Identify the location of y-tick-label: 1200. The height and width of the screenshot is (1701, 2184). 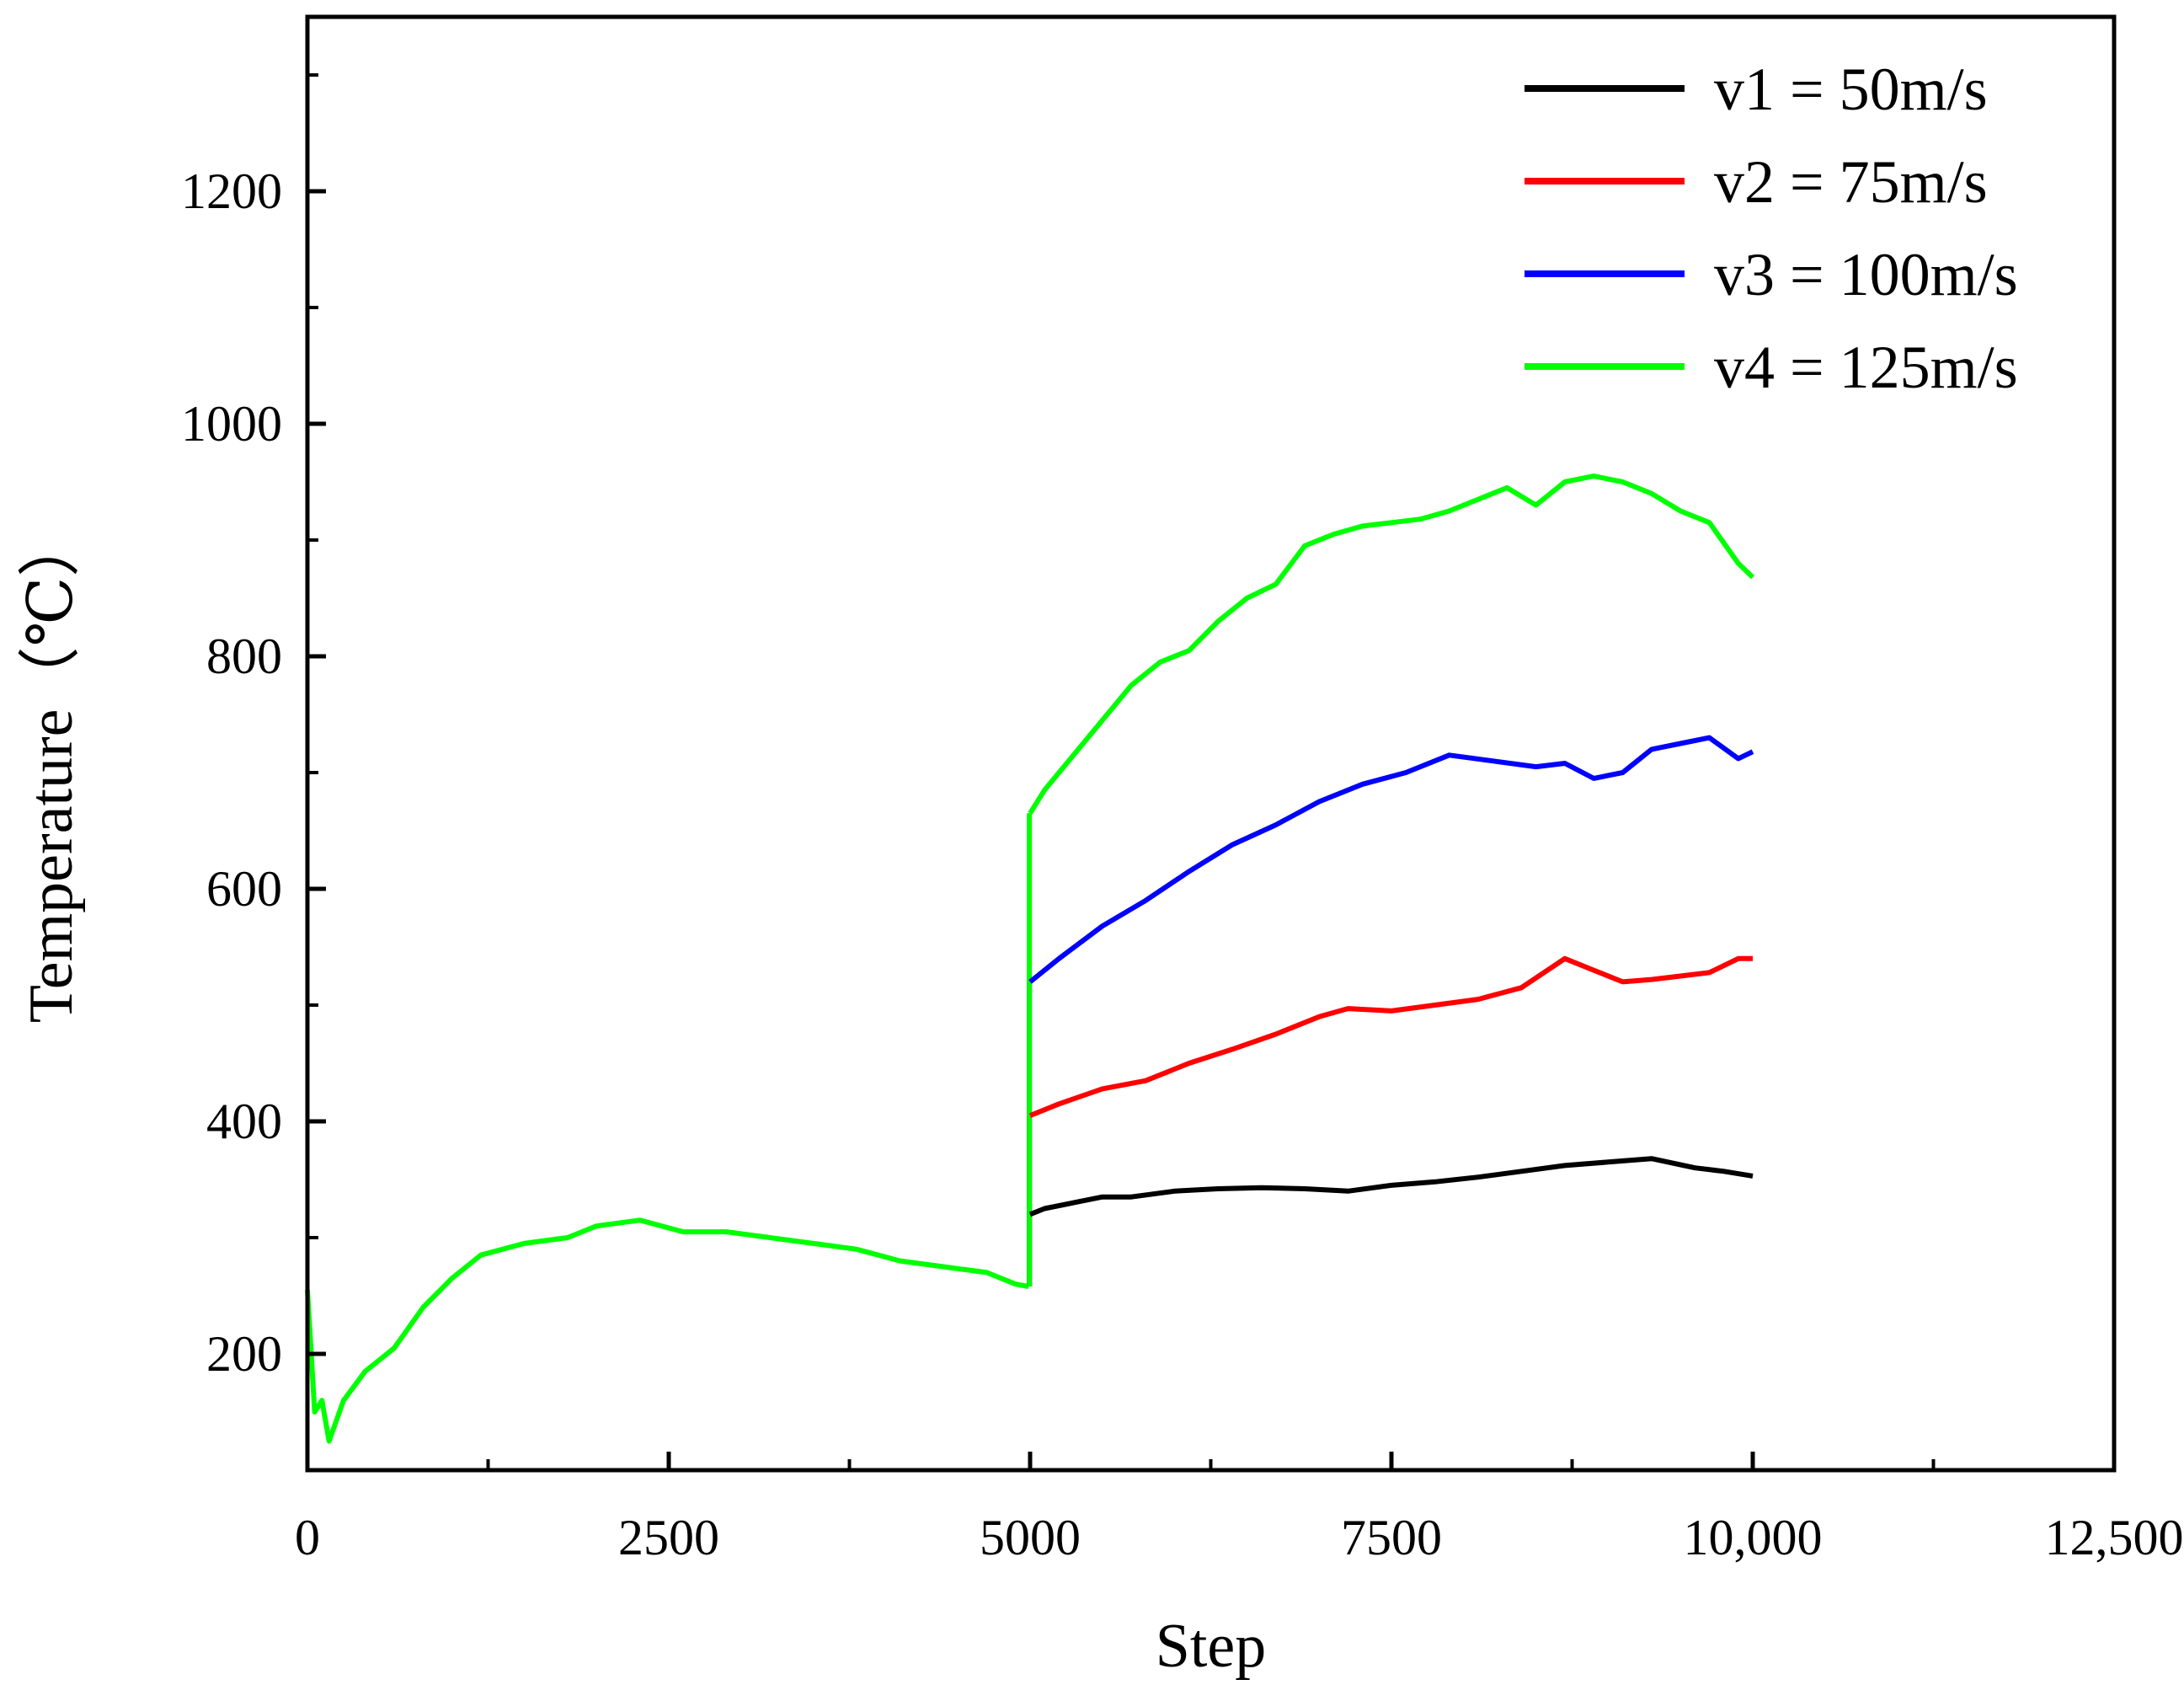
(231, 191).